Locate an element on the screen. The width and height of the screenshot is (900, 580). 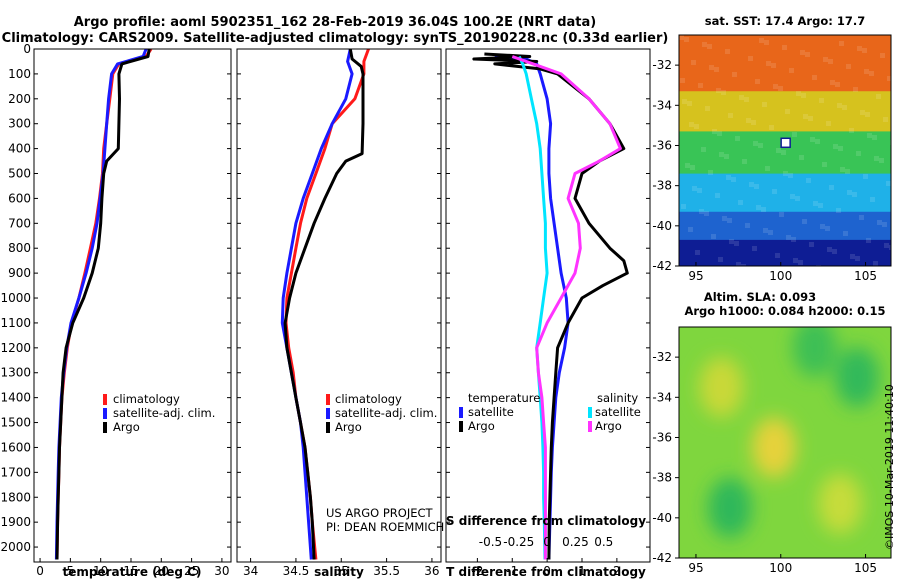
sla-map-yticks: -32 -34 -36 -38 -40 -42 is located at coordinates (665, 457).